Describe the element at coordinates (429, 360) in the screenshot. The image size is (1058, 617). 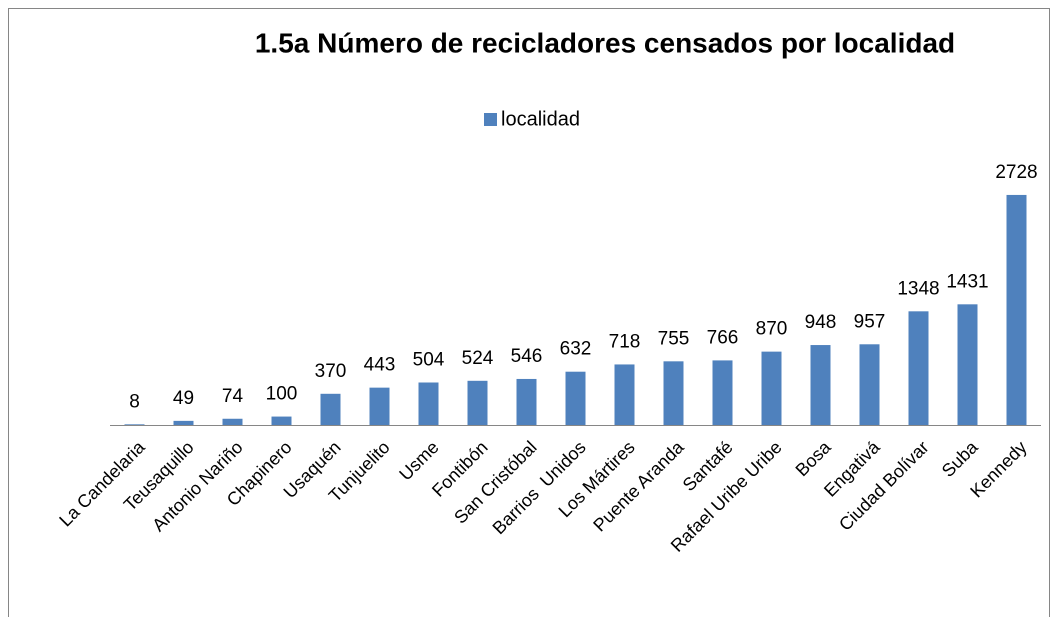
I see `data-label: 504` at that location.